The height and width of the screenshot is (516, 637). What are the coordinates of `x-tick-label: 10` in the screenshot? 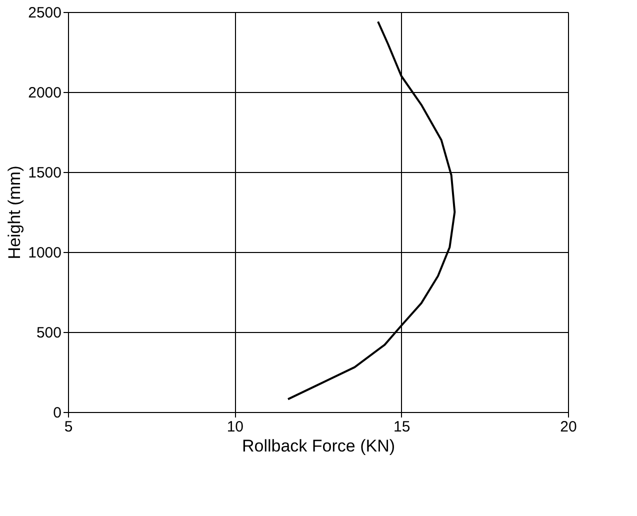 It's located at (235, 427).